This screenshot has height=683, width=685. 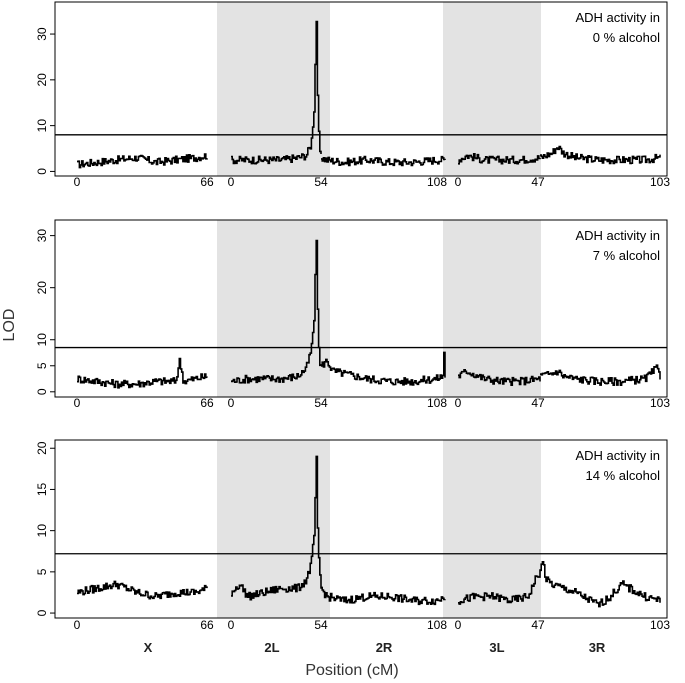 What do you see at coordinates (42, 489) in the screenshot?
I see `y-tick-label: 15` at bounding box center [42, 489].